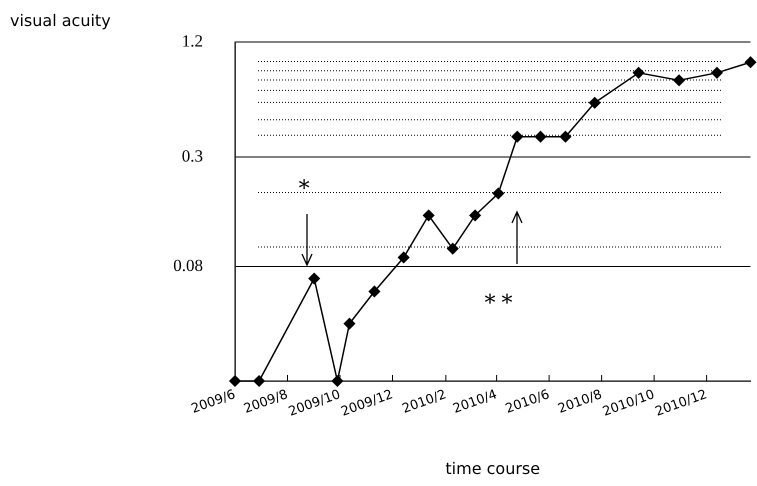  Describe the element at coordinates (188, 265) in the screenshot. I see `y-tick-label: 0.08` at that location.